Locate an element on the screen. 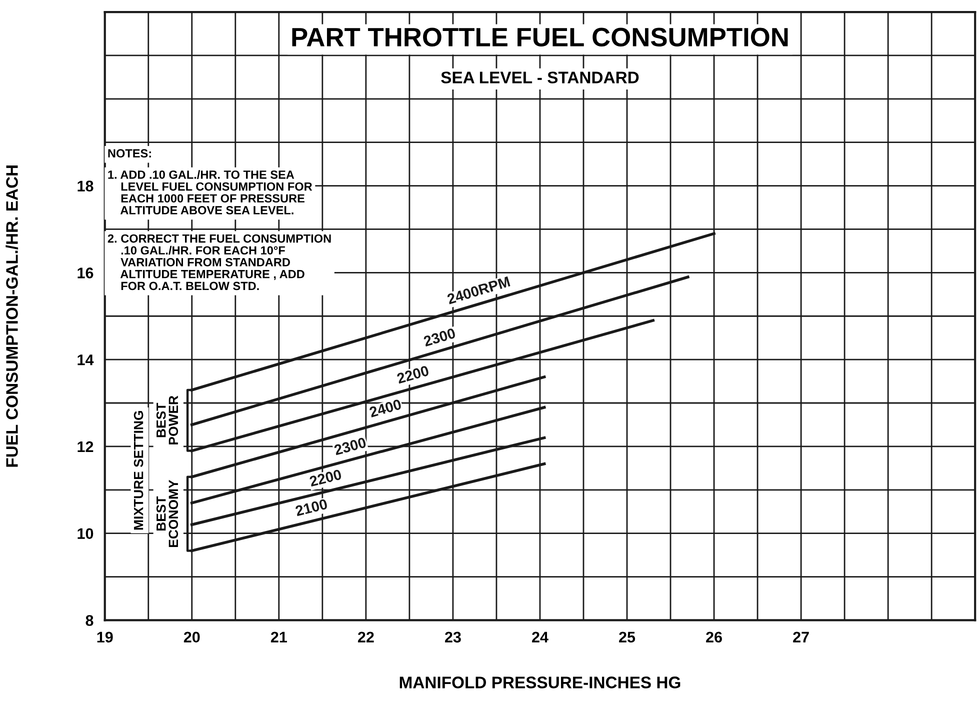 The image size is (980, 708). x-tick-label: 19 is located at coordinates (105, 637).